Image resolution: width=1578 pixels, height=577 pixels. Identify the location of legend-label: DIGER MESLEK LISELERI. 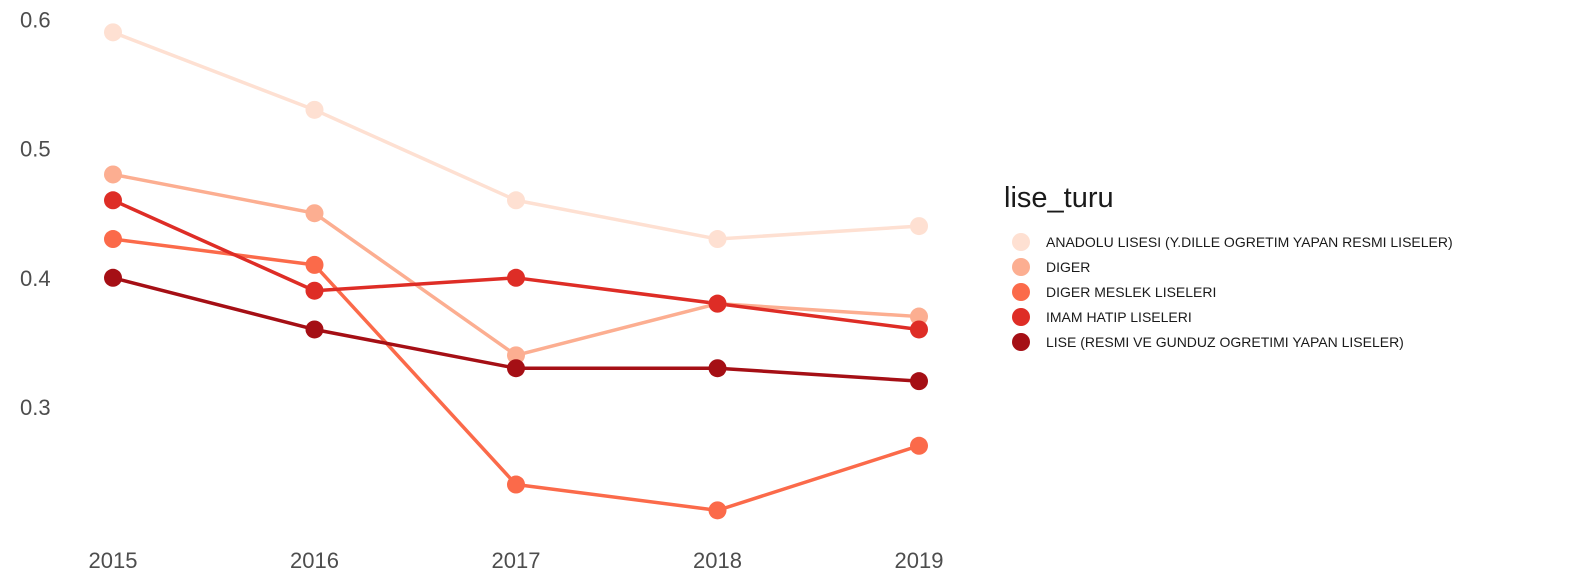
(1131, 291).